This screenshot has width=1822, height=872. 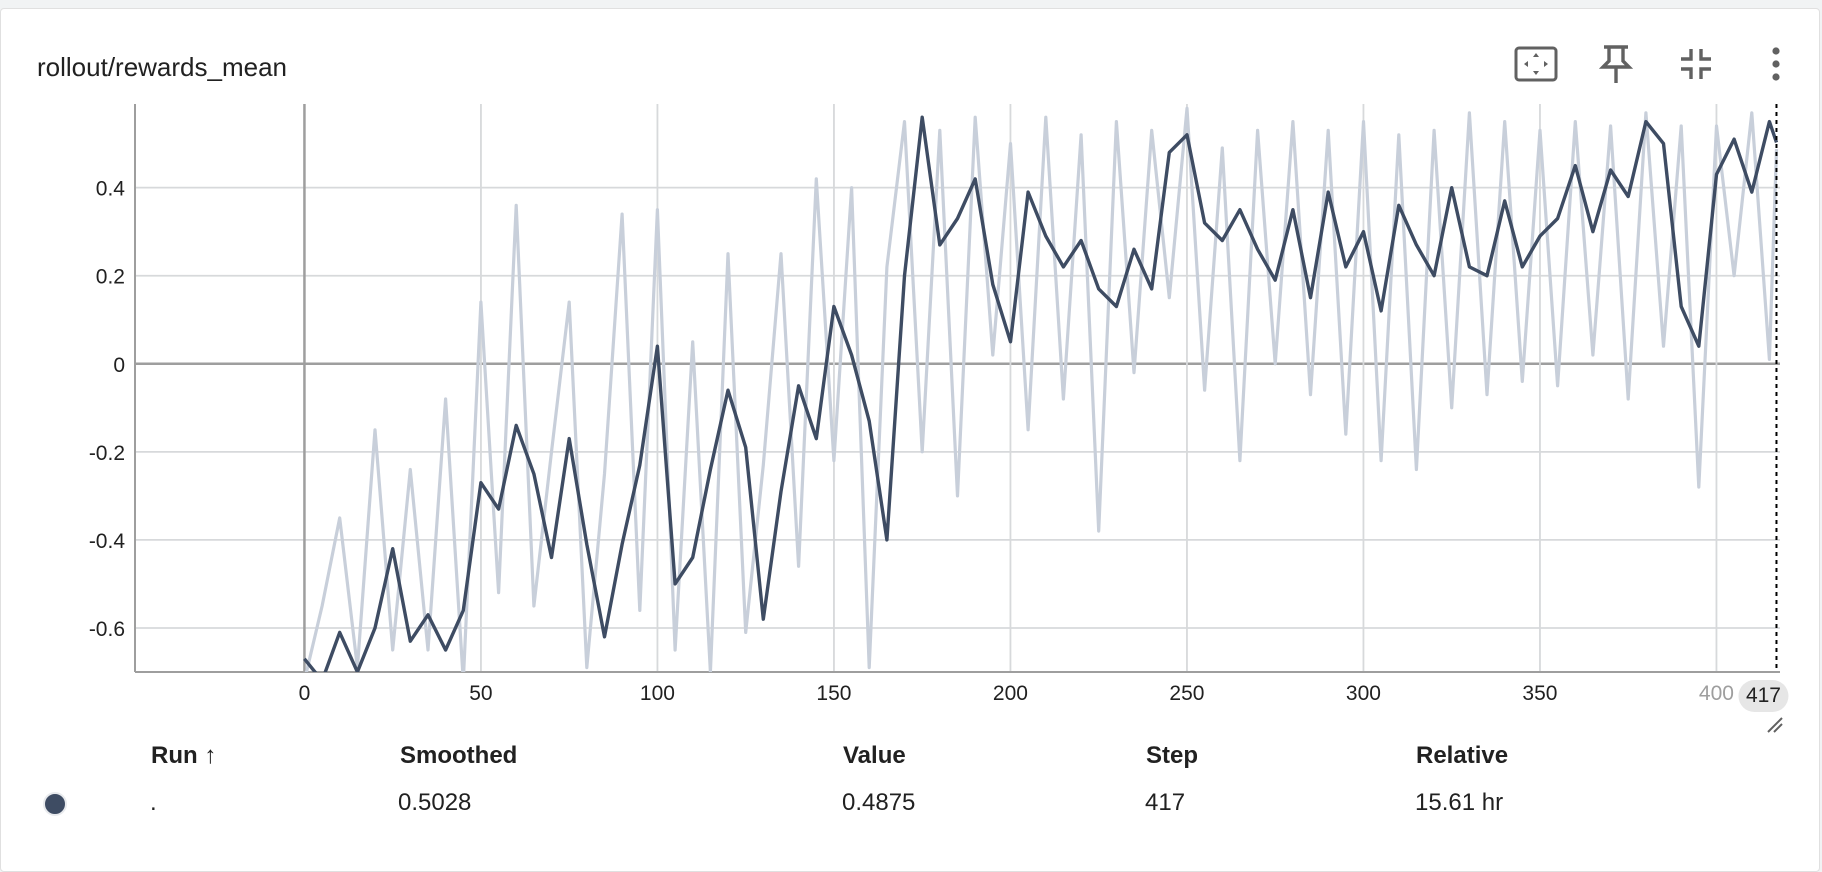 I want to click on y-tick-label: -0.2, so click(x=107, y=453).